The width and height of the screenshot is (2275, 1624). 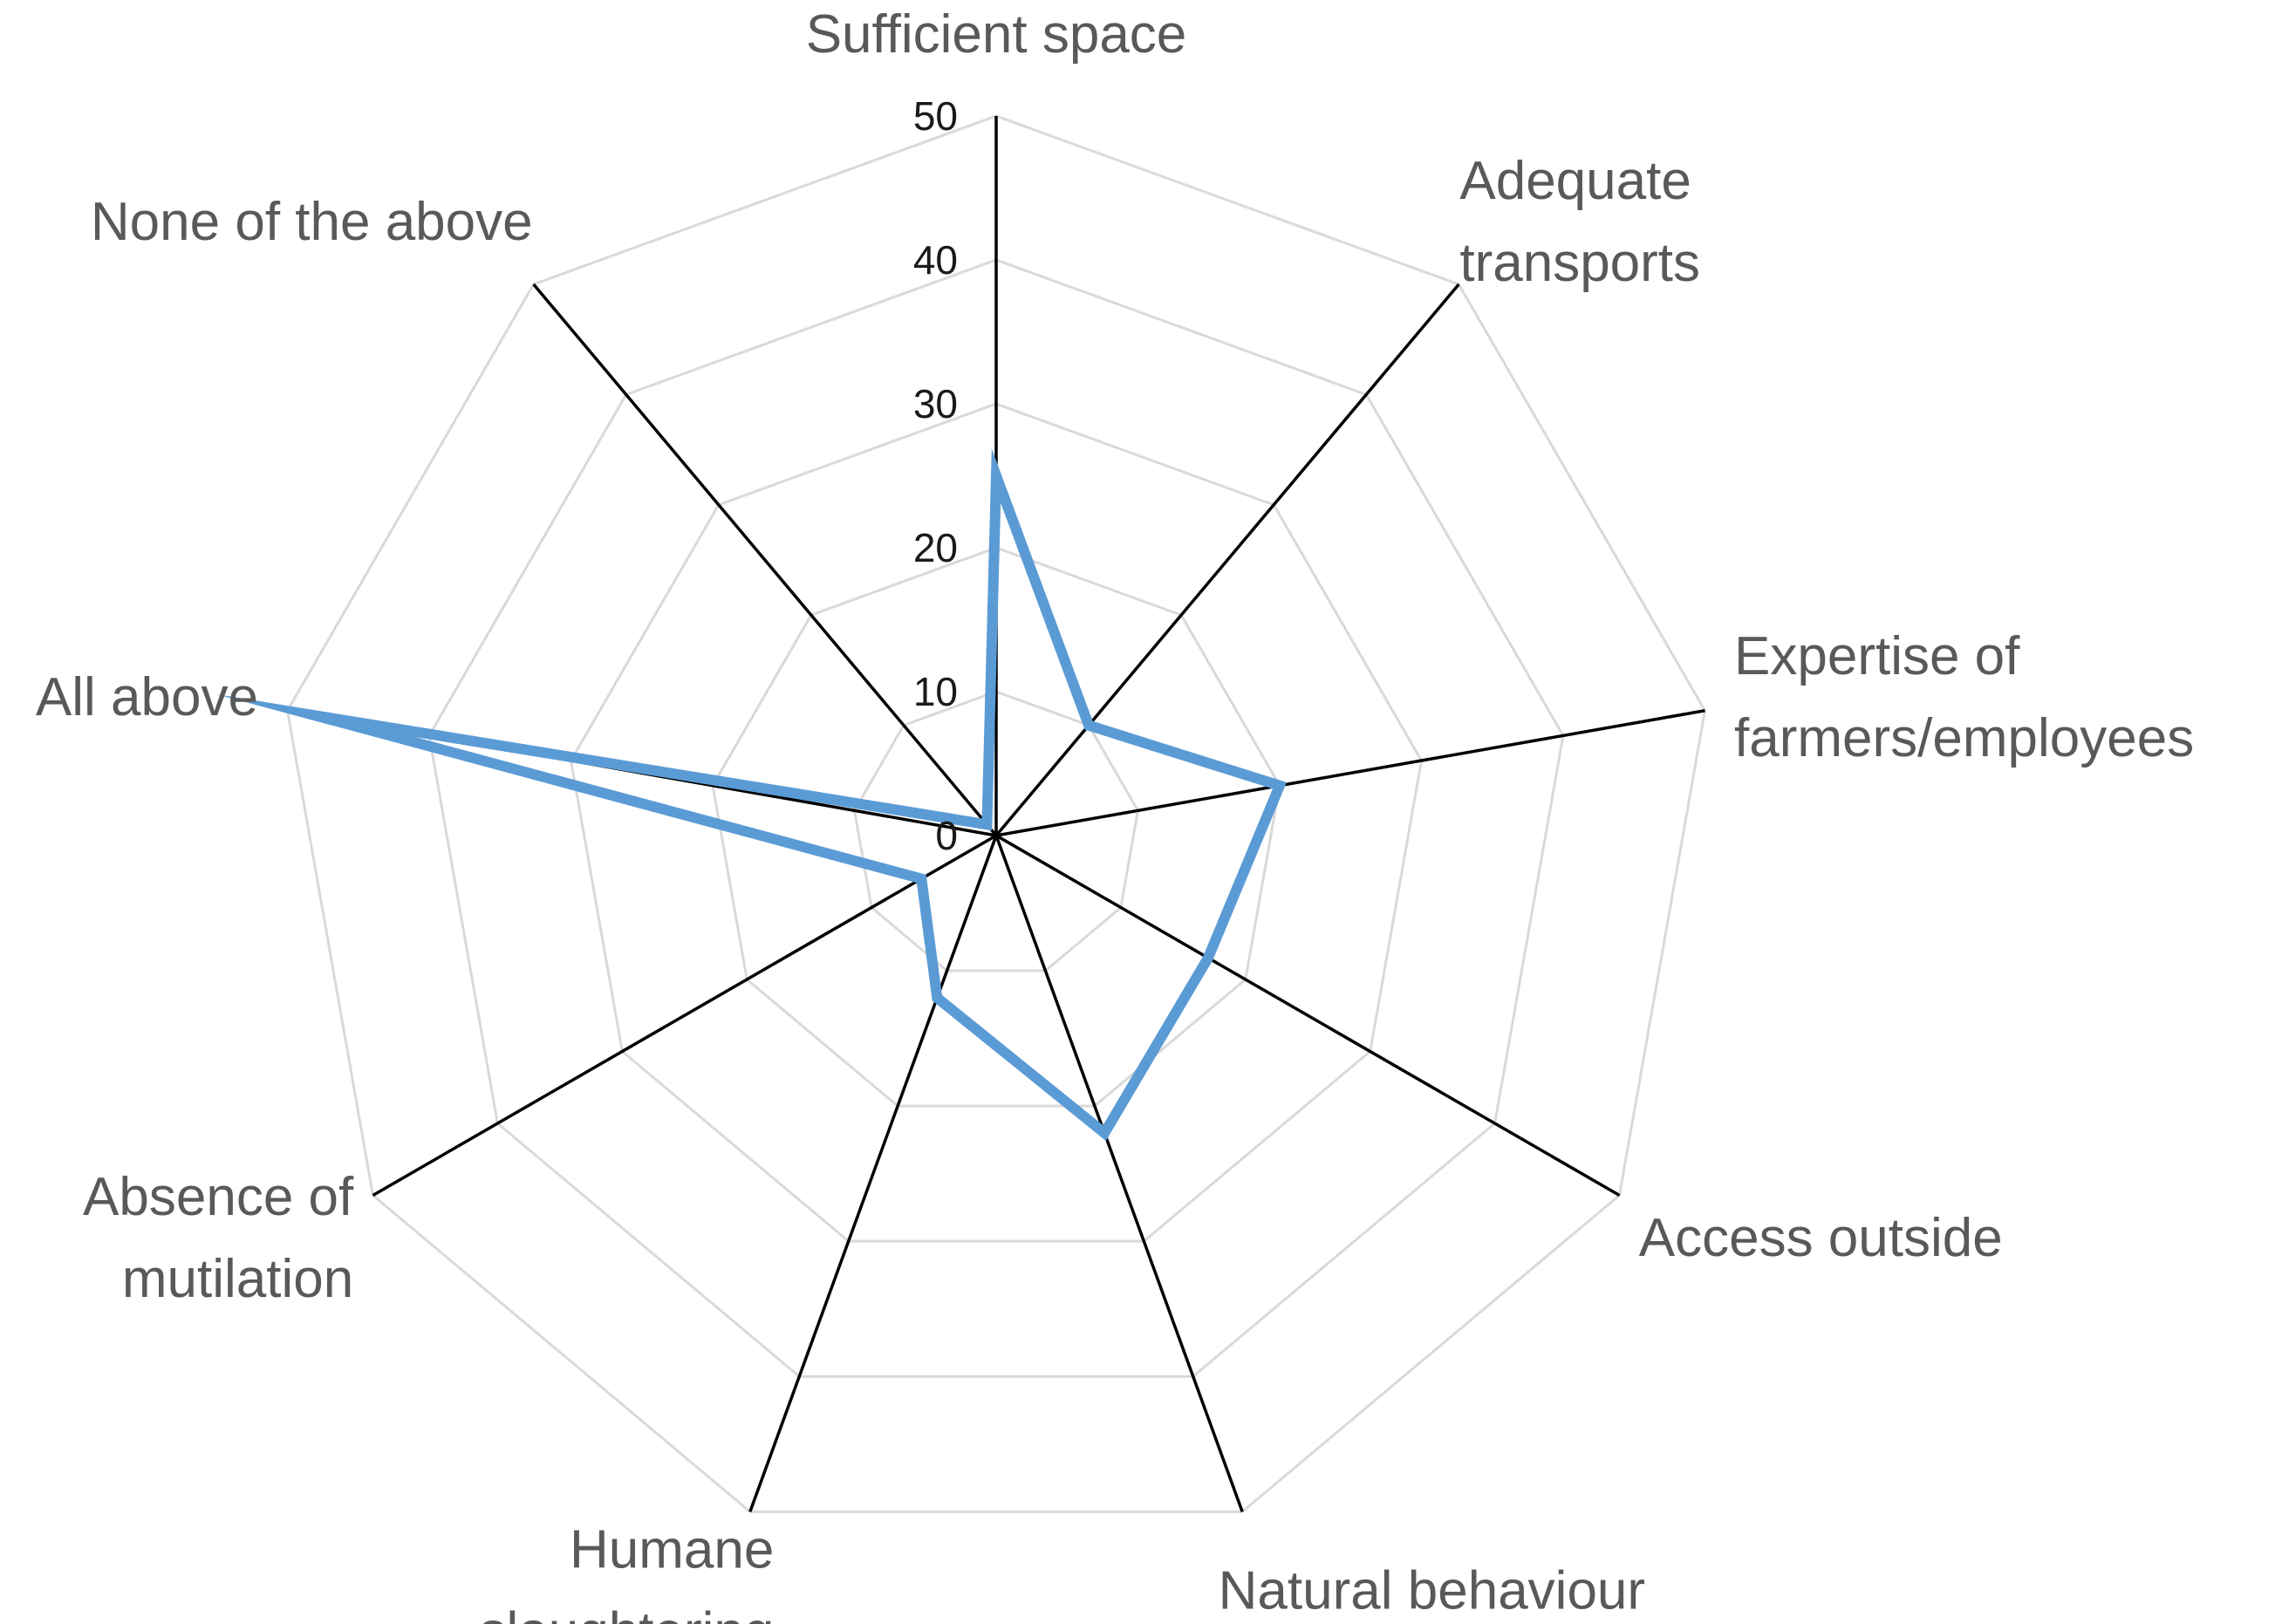 I want to click on category-label-line: All above, so click(x=147, y=697).